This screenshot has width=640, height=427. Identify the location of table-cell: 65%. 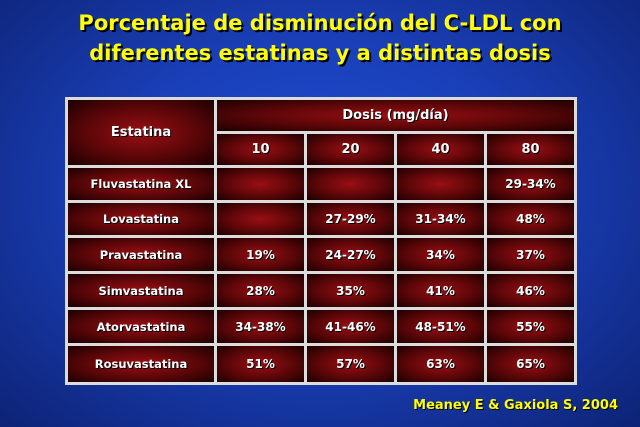
(530, 364).